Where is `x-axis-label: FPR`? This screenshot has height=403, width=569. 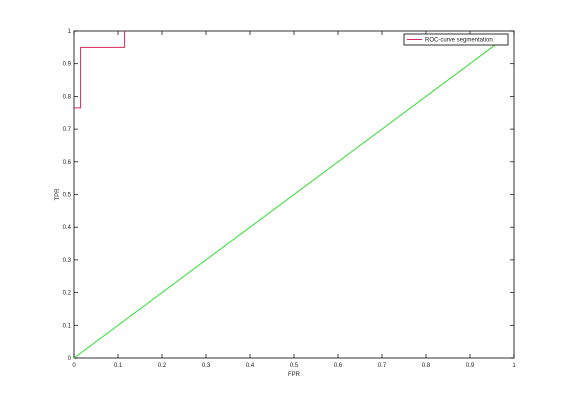 x-axis-label: FPR is located at coordinates (294, 375).